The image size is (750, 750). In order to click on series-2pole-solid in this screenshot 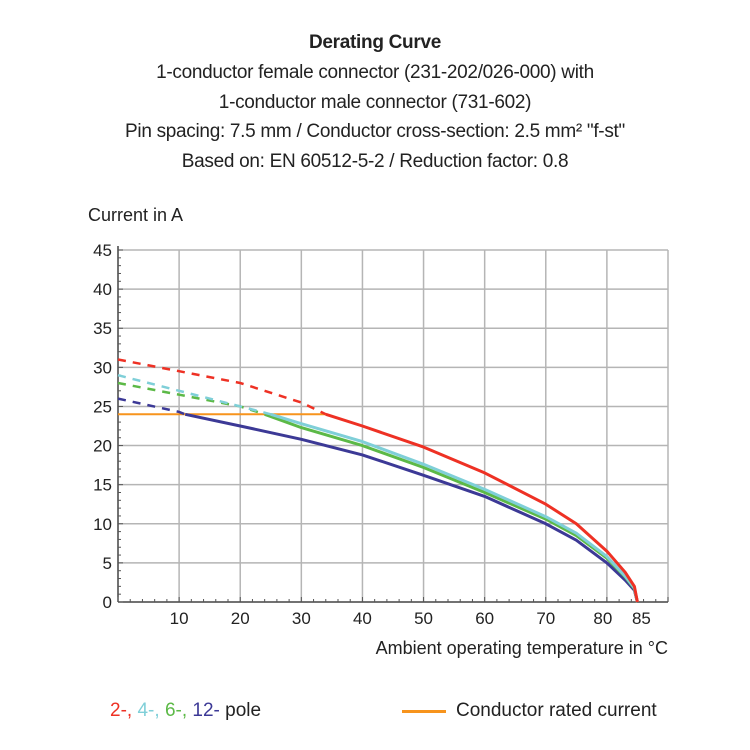, I will do `click(482, 507)`.